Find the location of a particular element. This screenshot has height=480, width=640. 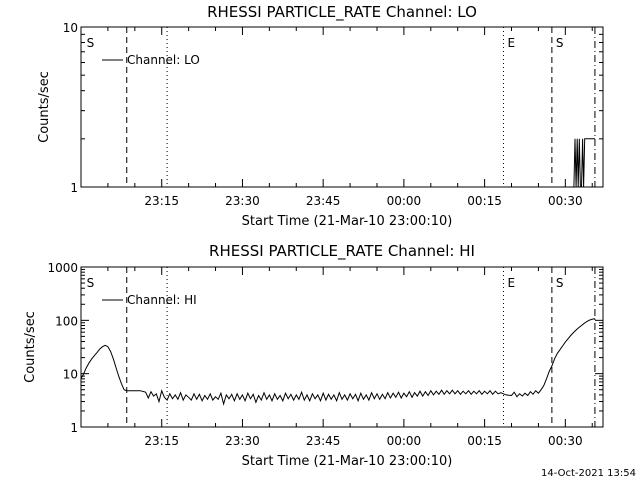

footer-timestamp: 14-Oct-2021 13:54 is located at coordinates (588, 473).